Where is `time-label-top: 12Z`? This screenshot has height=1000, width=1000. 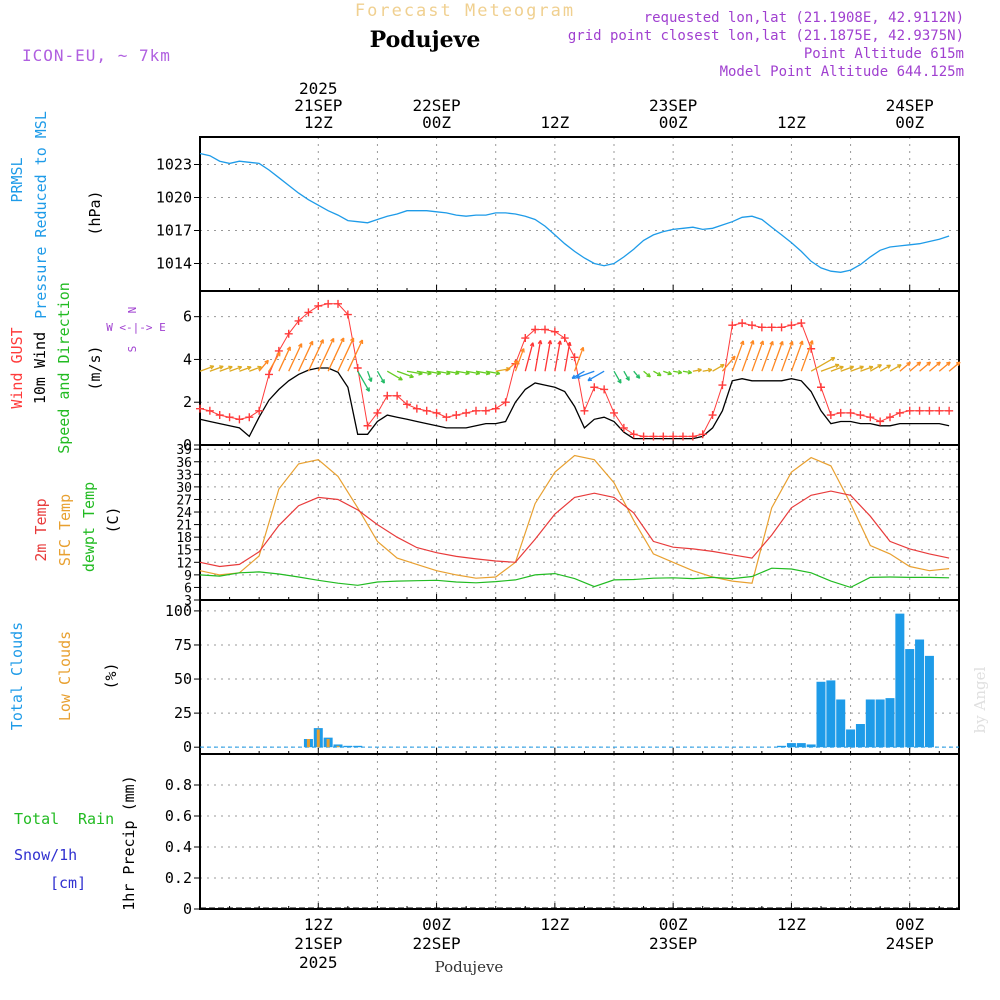
time-label-top: 12Z is located at coordinates (554, 122).